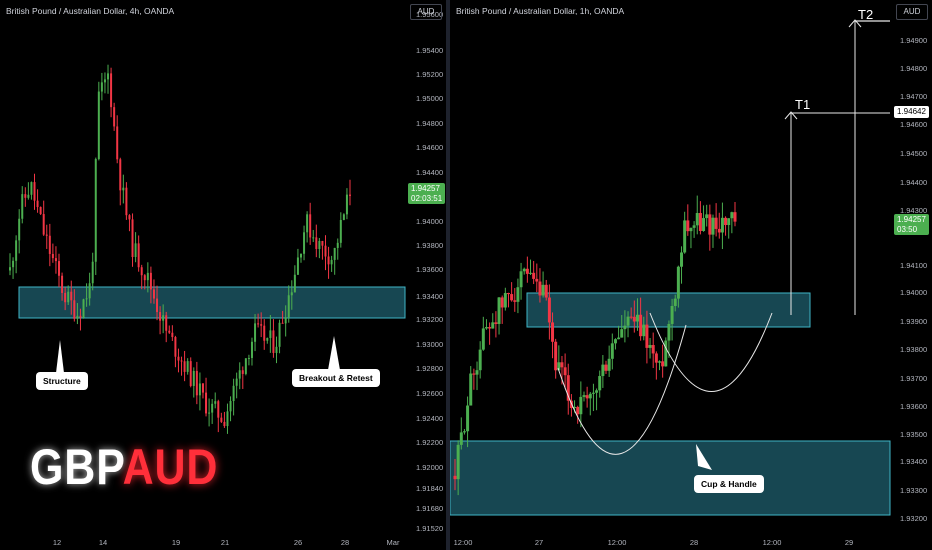 The width and height of the screenshot is (932, 550). Describe the element at coordinates (426, 12) in the screenshot. I see `left-currency-label: AUD` at that location.